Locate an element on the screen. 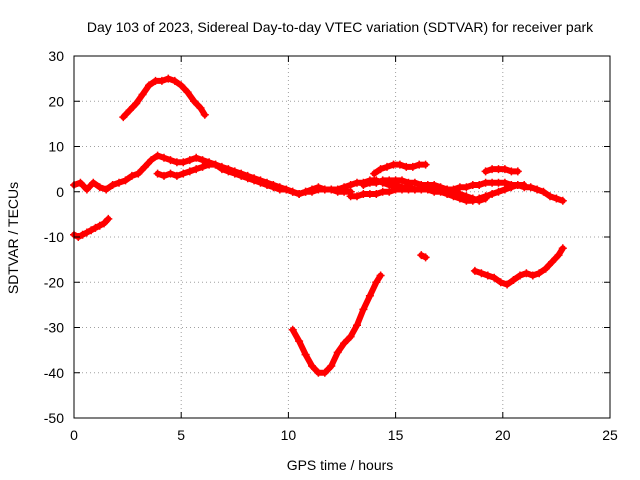 The image size is (640, 480). x-tick-label: 0 is located at coordinates (74, 435).